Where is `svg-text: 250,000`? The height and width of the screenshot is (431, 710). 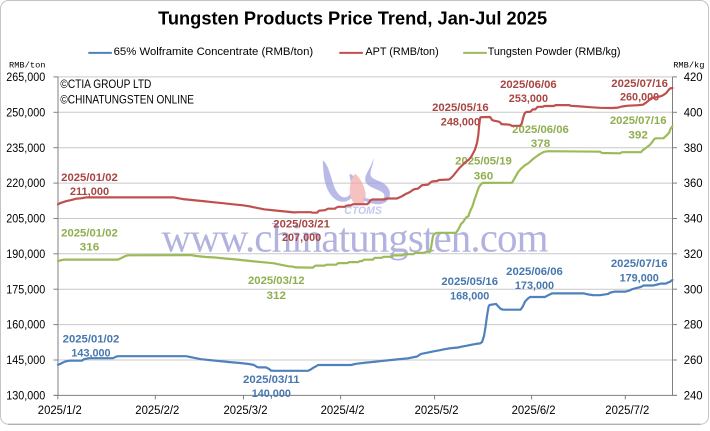 svg-text: 250,000 is located at coordinates (25, 113).